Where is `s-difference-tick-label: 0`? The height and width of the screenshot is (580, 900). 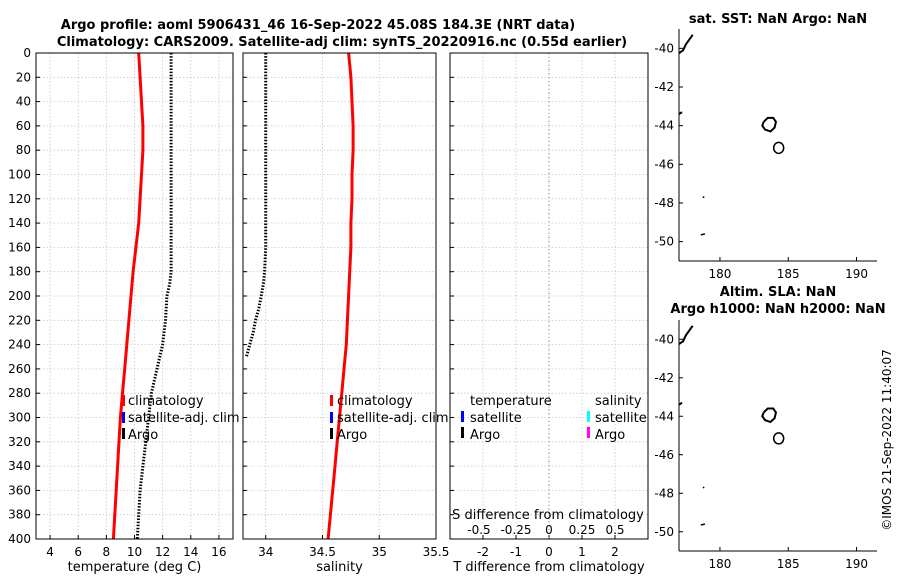 s-difference-tick-label: 0 is located at coordinates (549, 530).